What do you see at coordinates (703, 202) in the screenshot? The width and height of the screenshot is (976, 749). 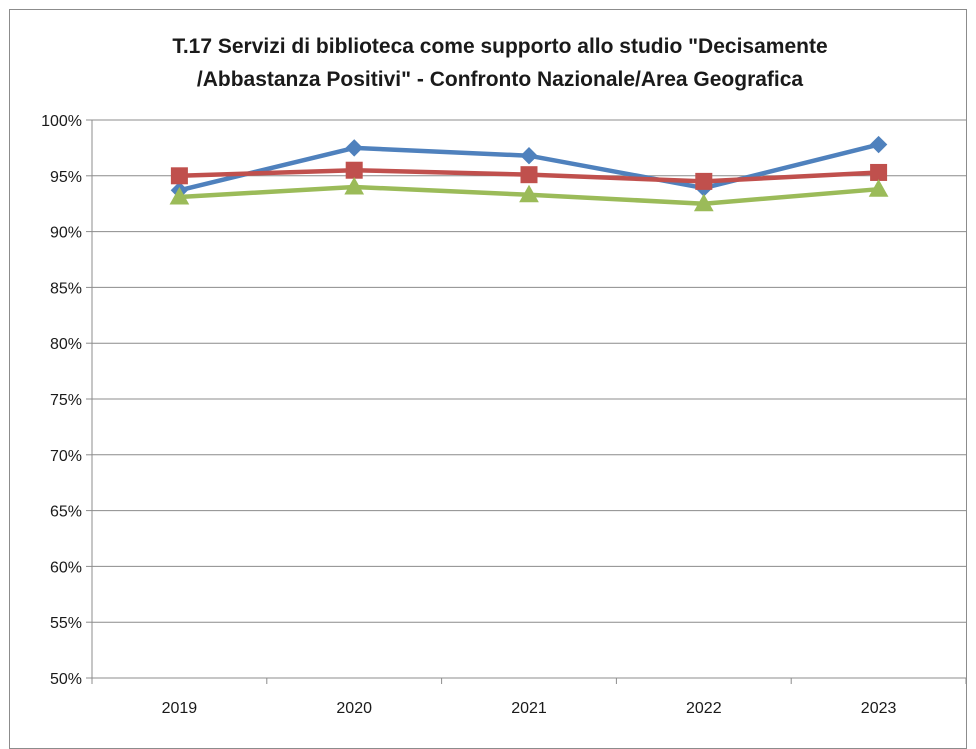 I see `series-3-point-2022` at bounding box center [703, 202].